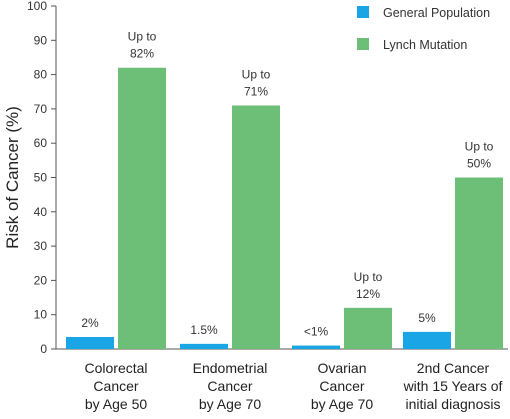 The width and height of the screenshot is (510, 419). I want to click on data-label: 2%, so click(90, 323).